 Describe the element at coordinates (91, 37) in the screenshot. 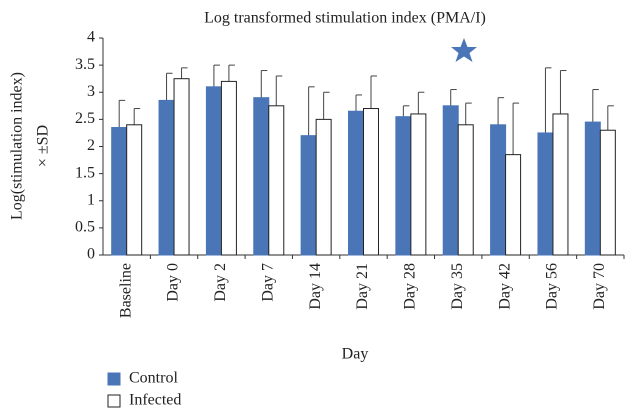

I see `y-tick-label: 4` at that location.